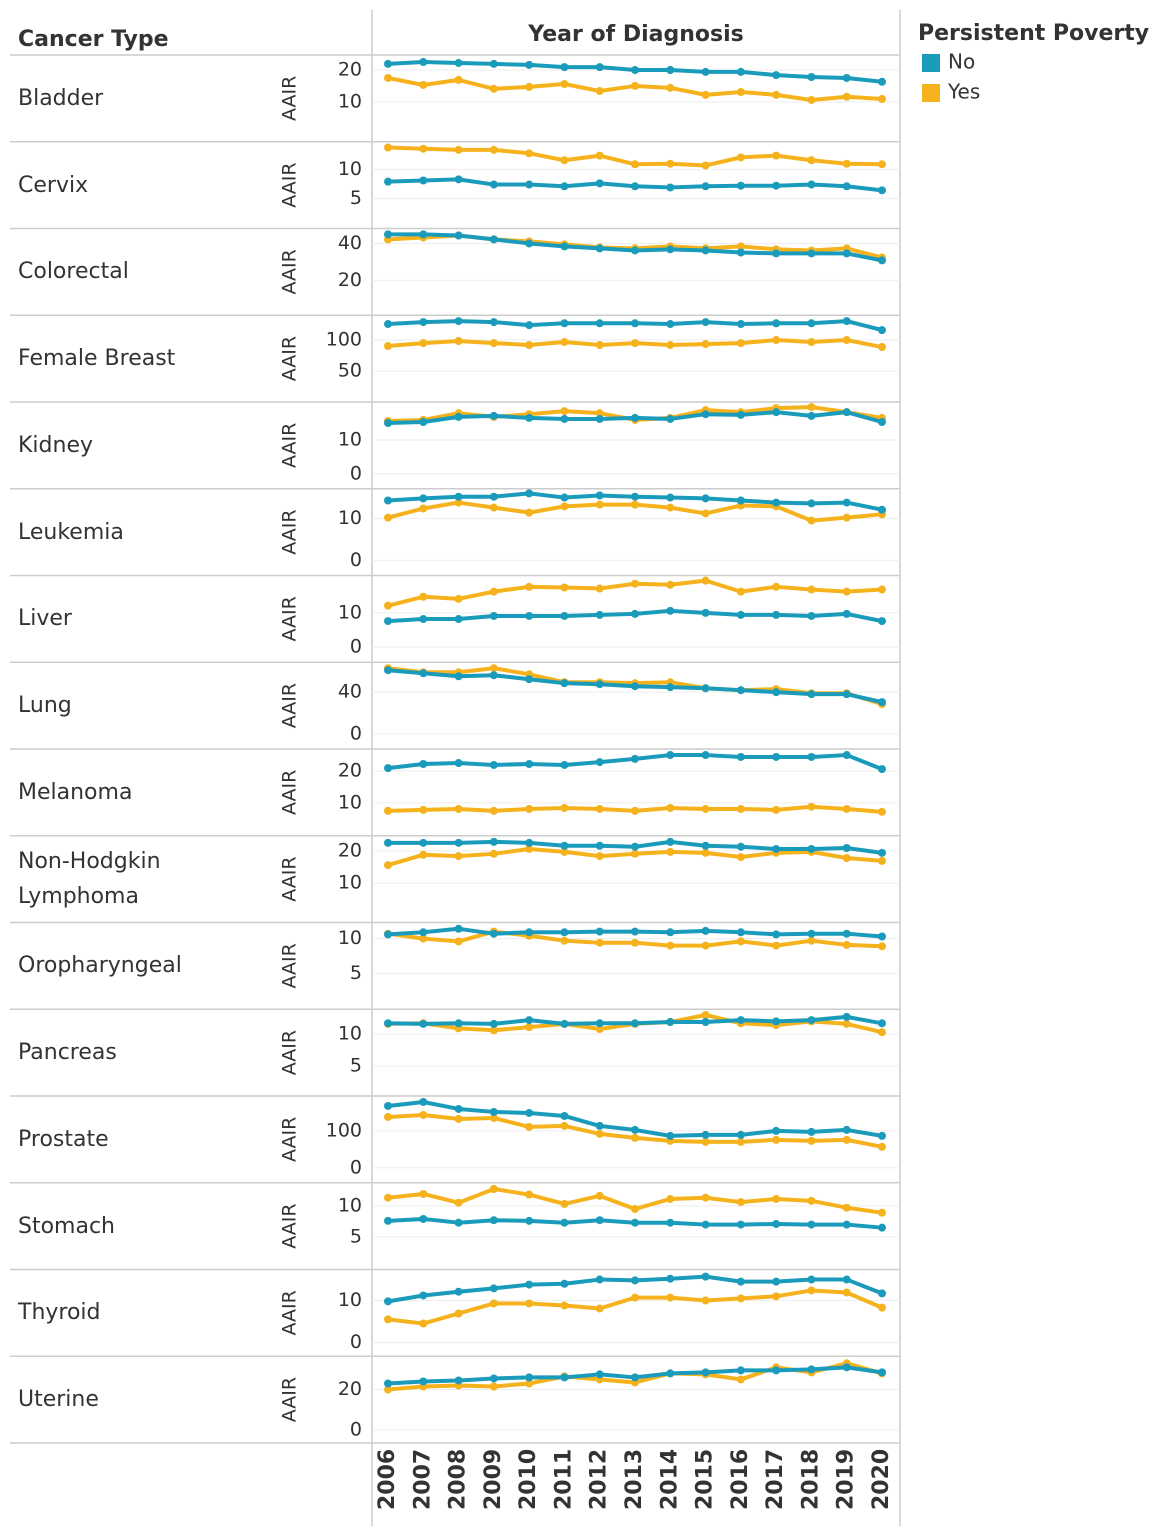 The width and height of the screenshot is (1150, 1526). What do you see at coordinates (810, 1479) in the screenshot?
I see `x-tick-label: 2018` at bounding box center [810, 1479].